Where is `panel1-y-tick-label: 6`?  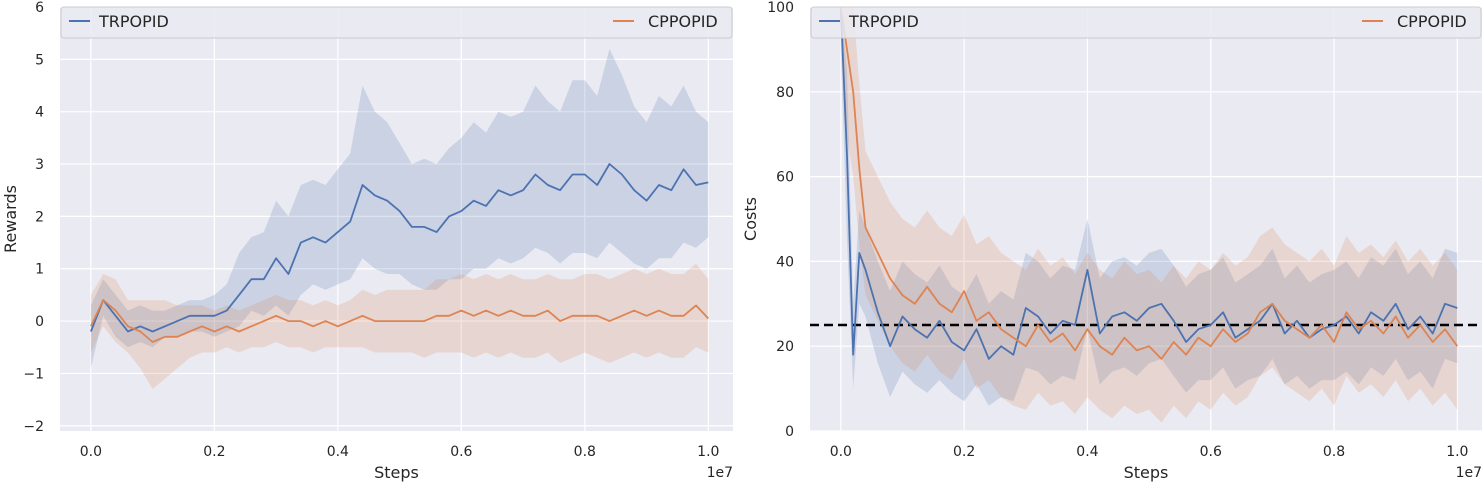 panel1-y-tick-label: 6 is located at coordinates (39, 8).